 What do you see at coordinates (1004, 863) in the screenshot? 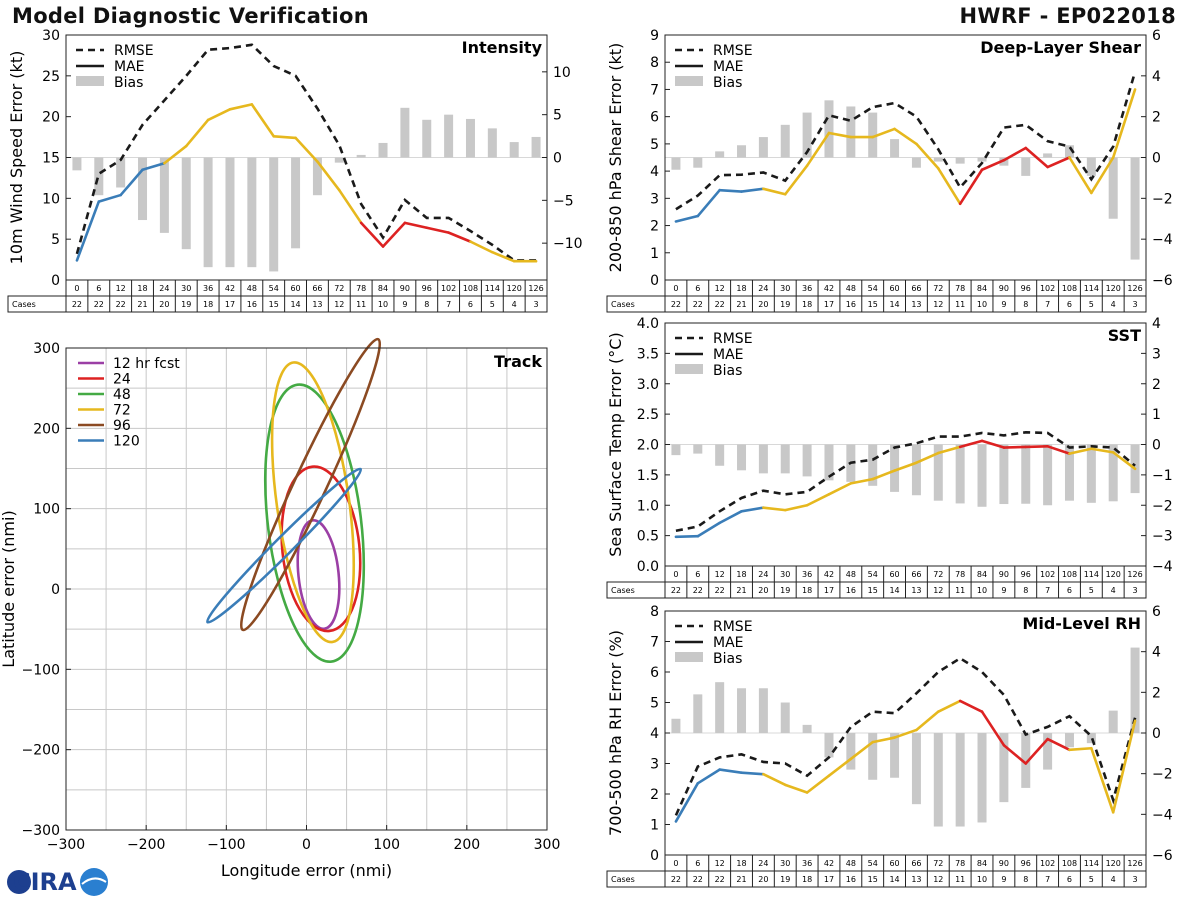
I see `cases-hour: 90` at bounding box center [1004, 863].